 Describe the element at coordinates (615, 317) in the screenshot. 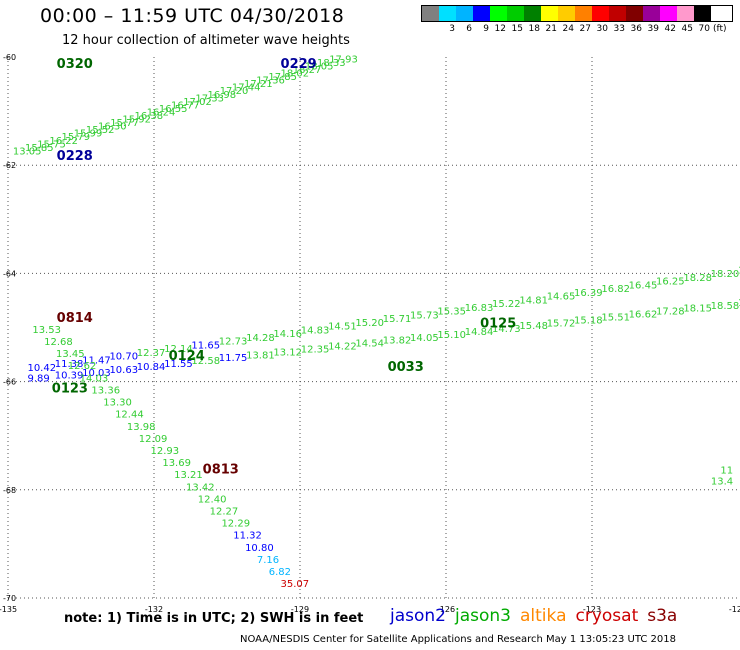

I see `wave-height-value: 15.51` at that location.